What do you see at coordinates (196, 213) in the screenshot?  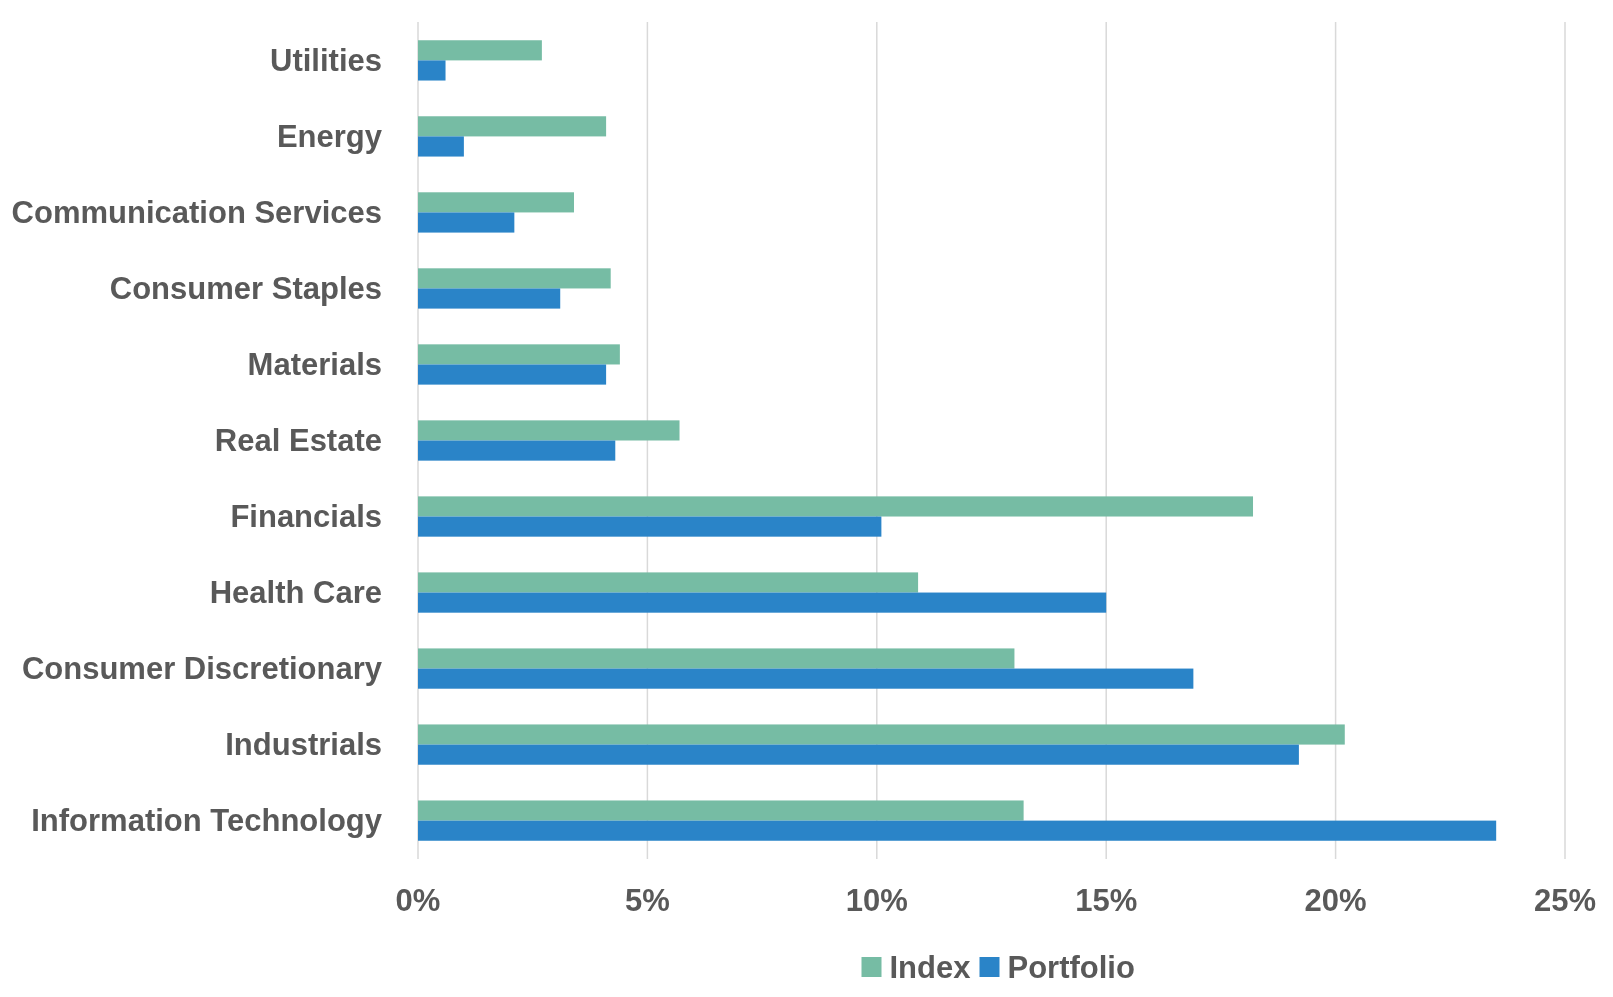 I see `y-tick-label: Communication Services` at bounding box center [196, 213].